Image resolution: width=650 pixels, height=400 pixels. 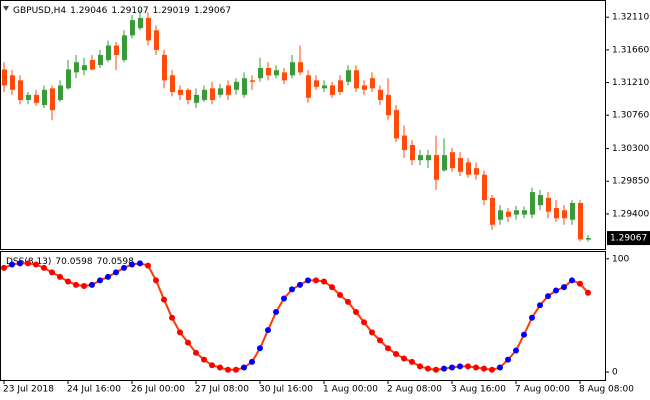 I want to click on x-tick-label: 3 Aug 16:00, so click(x=478, y=390).